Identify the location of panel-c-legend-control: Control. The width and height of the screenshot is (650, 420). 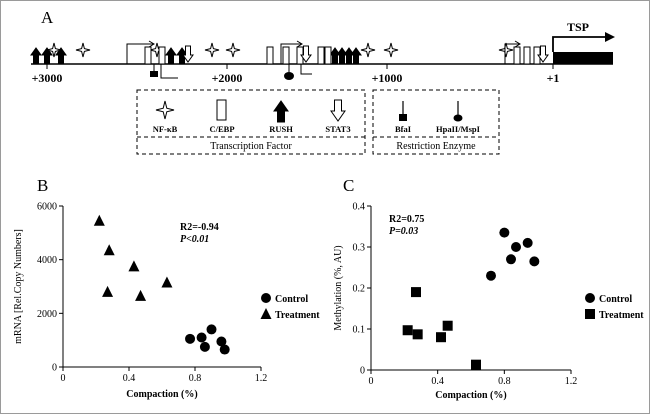
(615, 299).